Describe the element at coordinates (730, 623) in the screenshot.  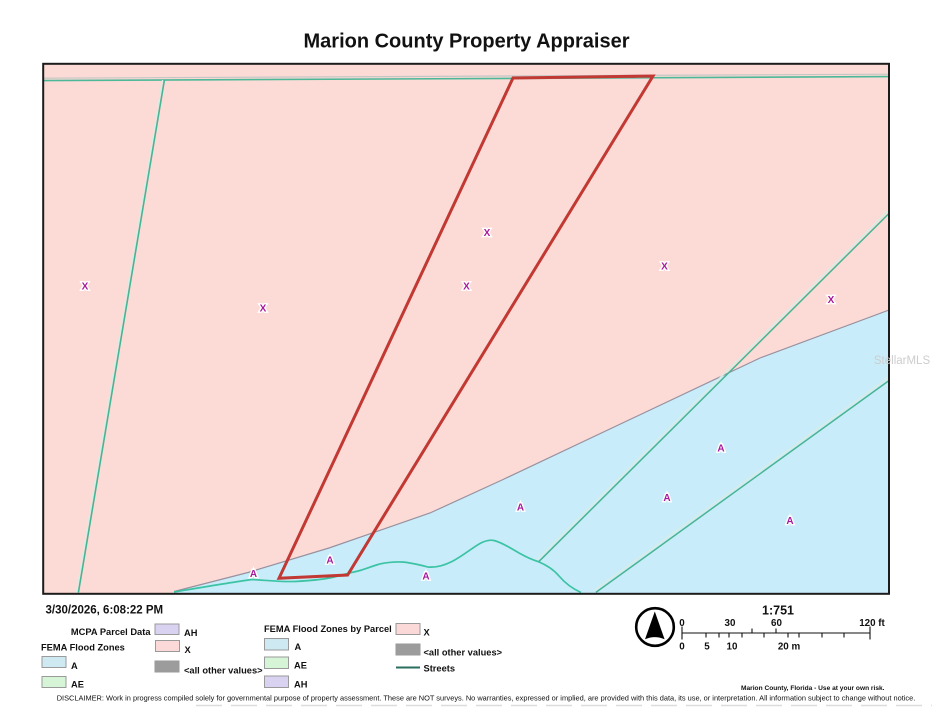
I see `svg-text: 30` at that location.